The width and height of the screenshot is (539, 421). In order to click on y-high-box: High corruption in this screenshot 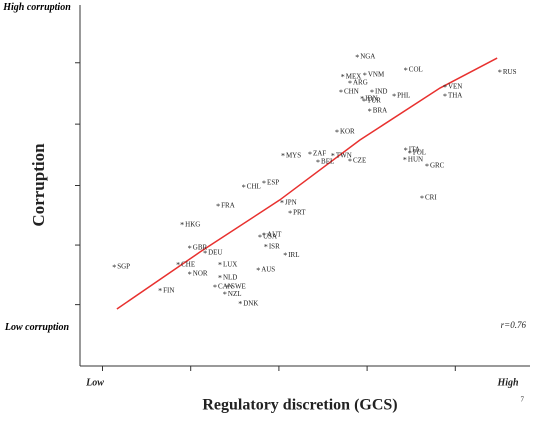, I will do `click(37, 7)`.